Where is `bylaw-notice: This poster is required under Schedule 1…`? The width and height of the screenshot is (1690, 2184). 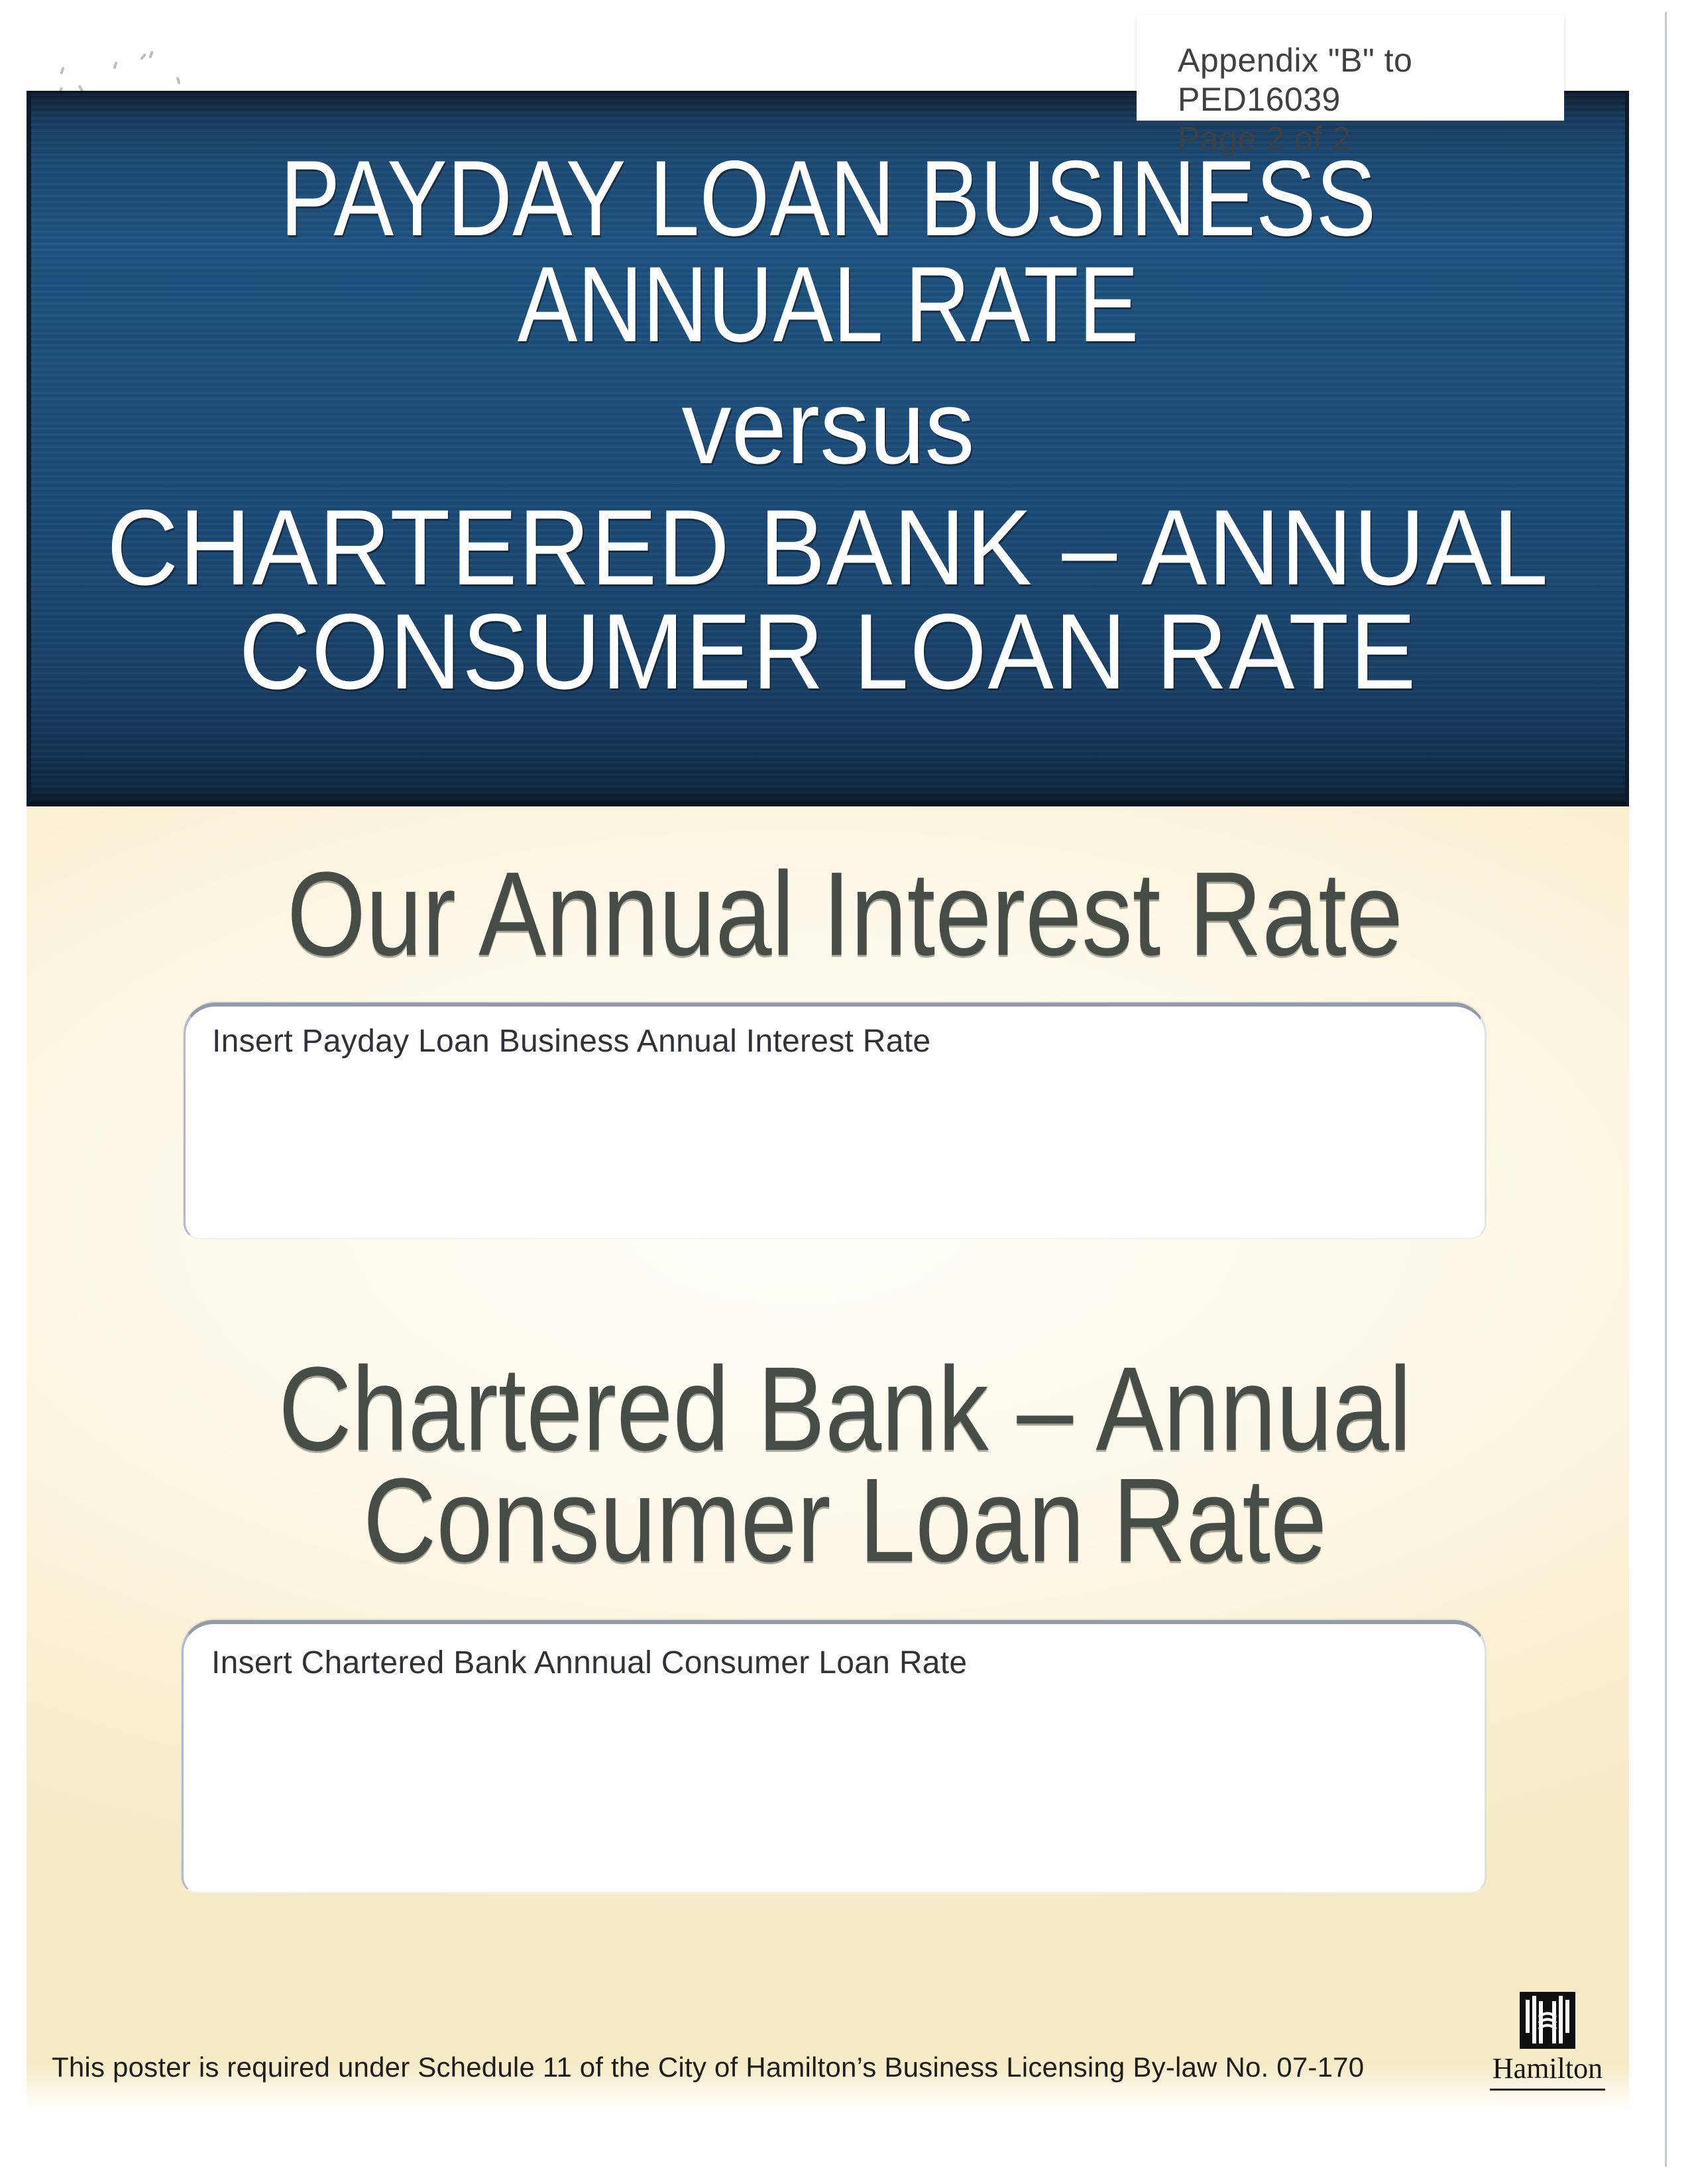
bylaw-notice: This poster is required under Schedule 1… is located at coordinates (708, 2067).